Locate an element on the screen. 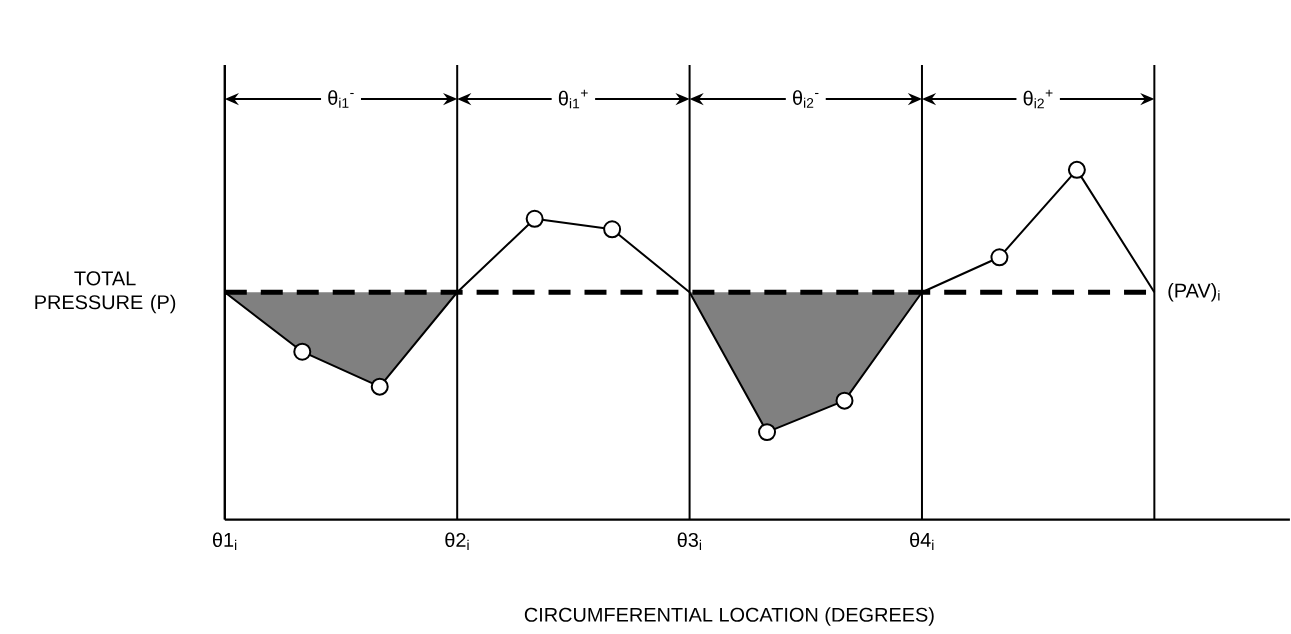 This screenshot has width=1291, height=634. text: θ$_{i2}$+ is located at coordinates (1038, 99).